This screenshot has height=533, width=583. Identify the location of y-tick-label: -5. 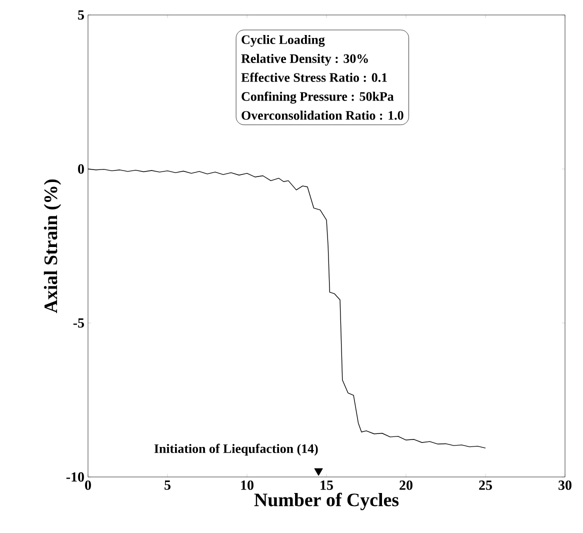
(78, 323).